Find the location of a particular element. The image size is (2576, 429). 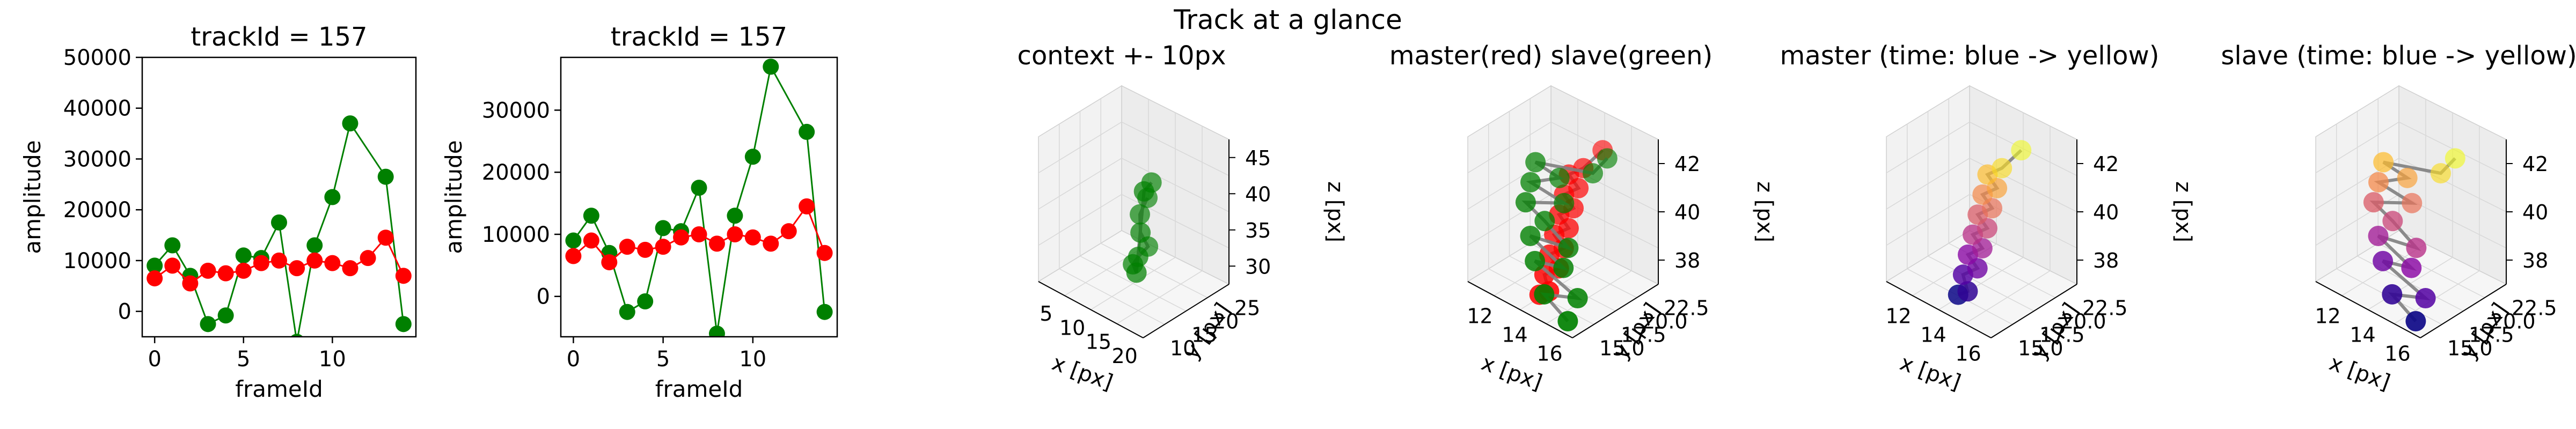

z-tick-label: 42 is located at coordinates (2535, 164).